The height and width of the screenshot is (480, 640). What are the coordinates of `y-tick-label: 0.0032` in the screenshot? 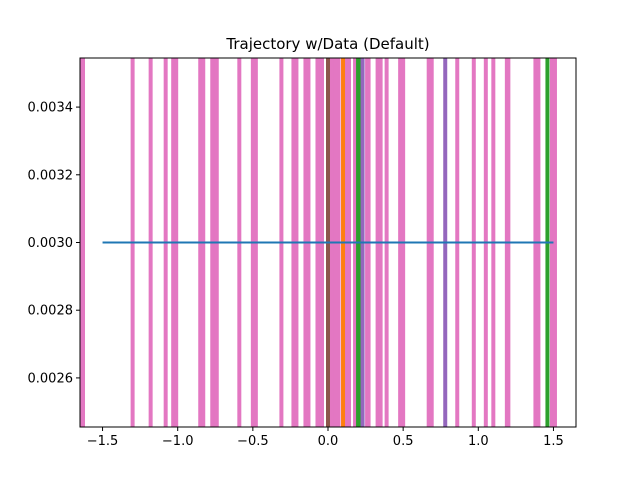 It's located at (51, 175).